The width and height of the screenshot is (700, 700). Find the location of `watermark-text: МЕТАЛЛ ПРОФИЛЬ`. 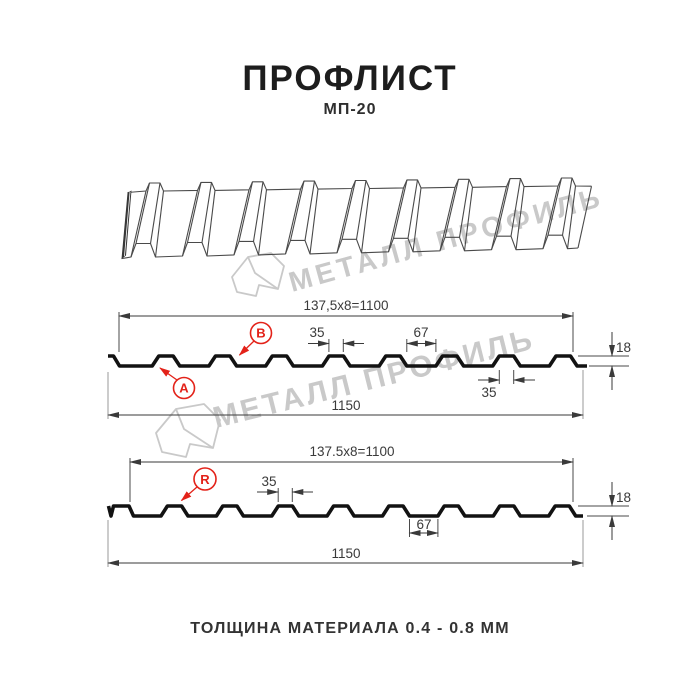

watermark-text: МЕТАЛЛ ПРОФИЛЬ is located at coordinates (445, 239).